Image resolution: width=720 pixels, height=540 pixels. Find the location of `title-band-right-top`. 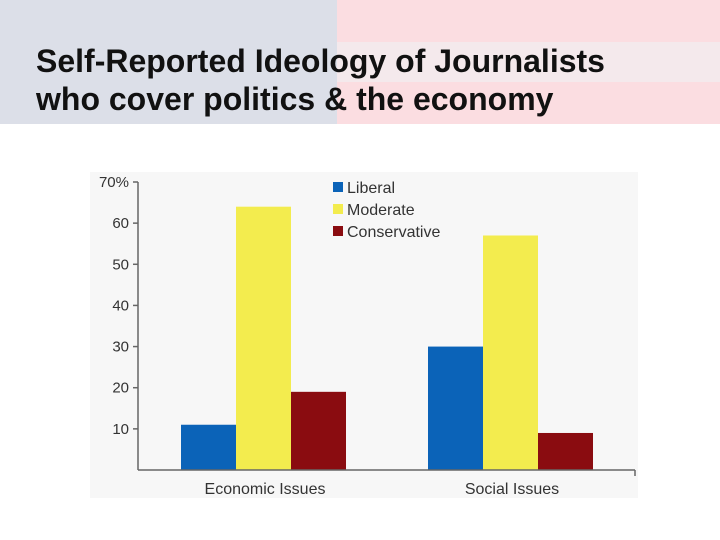

title-band-right-top is located at coordinates (528, 21).